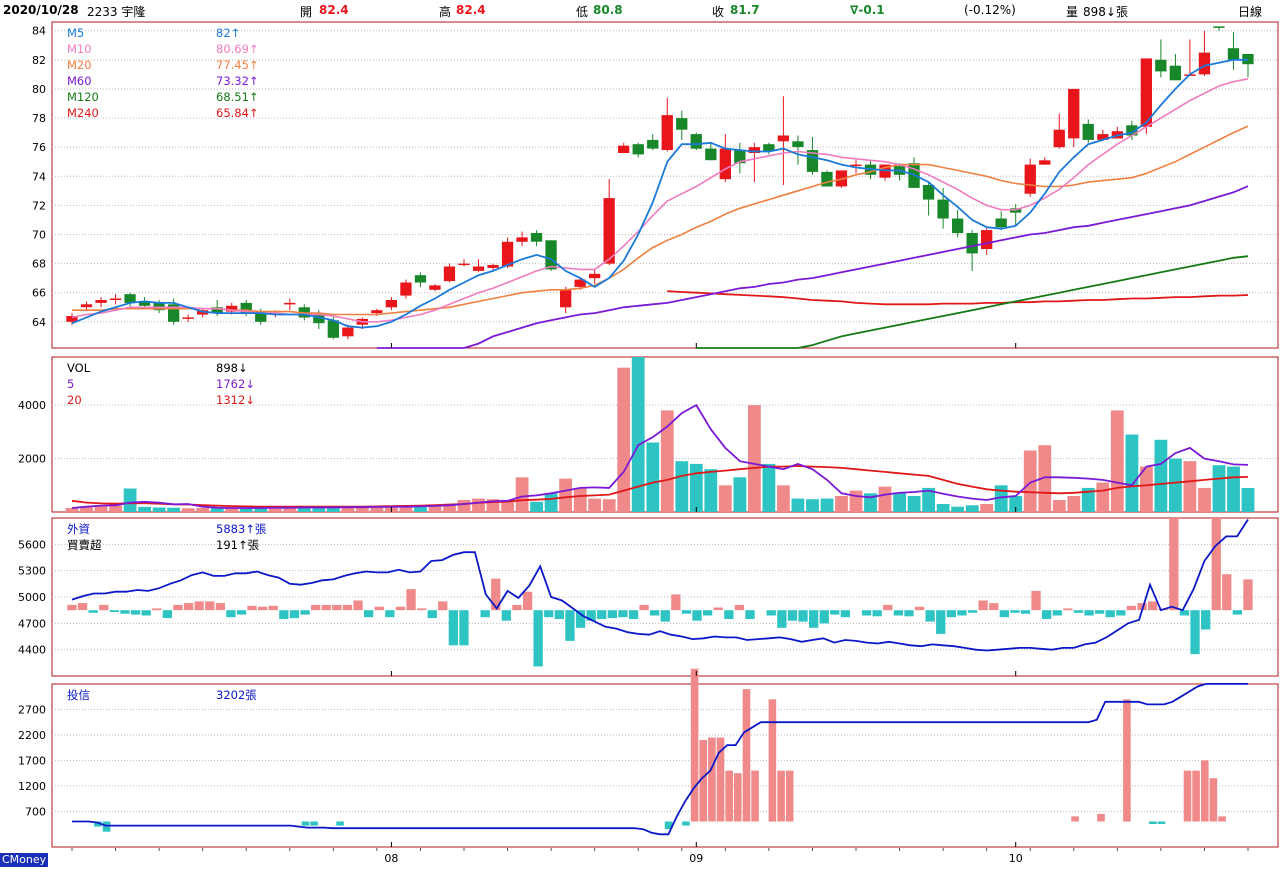 Image resolution: width=1280 pixels, height=879 pixels. Describe the element at coordinates (660, 585) in the screenshot. I see `foreign-holding-line` at that location.